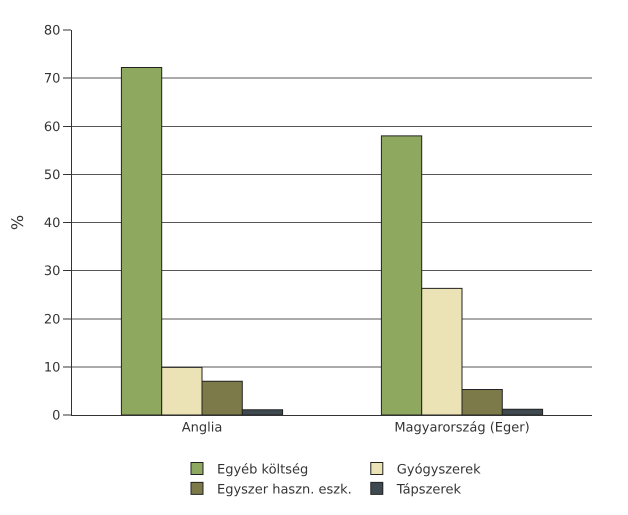 The width and height of the screenshot is (628, 515). Describe the element at coordinates (462, 428) in the screenshot. I see `x-tick-label: Magyarország (Eger)` at that location.